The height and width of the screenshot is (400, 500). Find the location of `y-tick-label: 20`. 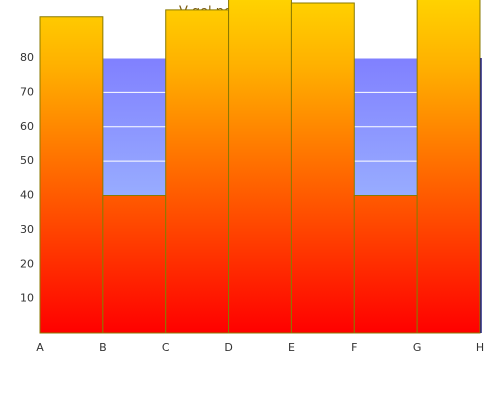

y-tick-label: 20 is located at coordinates (27, 263).